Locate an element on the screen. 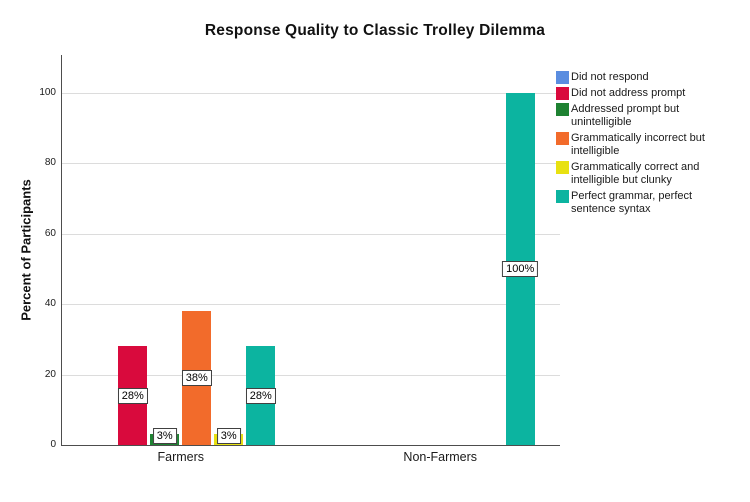  bar-value-label: 100% is located at coordinates (520, 269).